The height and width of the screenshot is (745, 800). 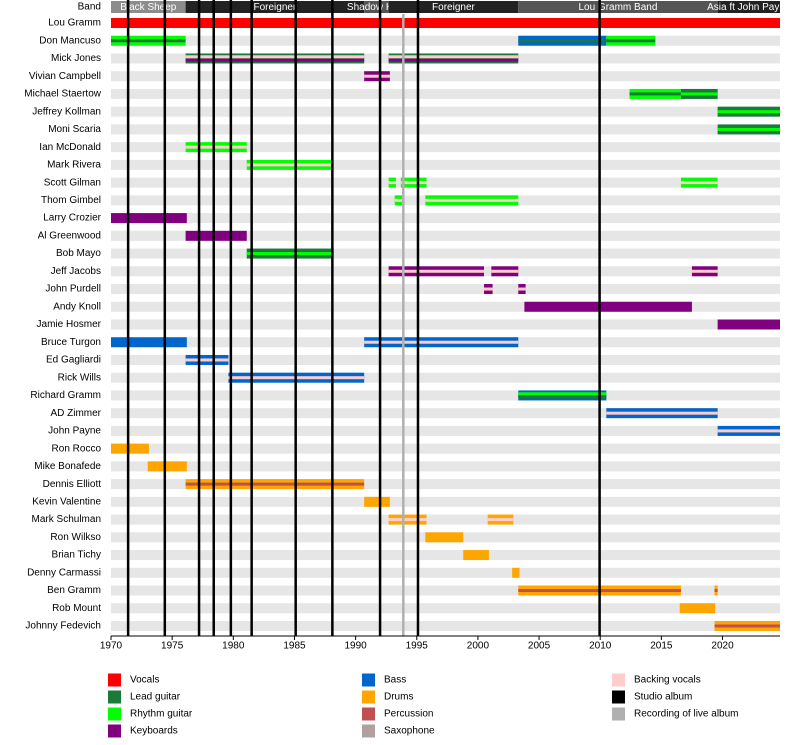 What do you see at coordinates (63, 626) in the screenshot?
I see `member-name: Johnny Fedevich` at bounding box center [63, 626].